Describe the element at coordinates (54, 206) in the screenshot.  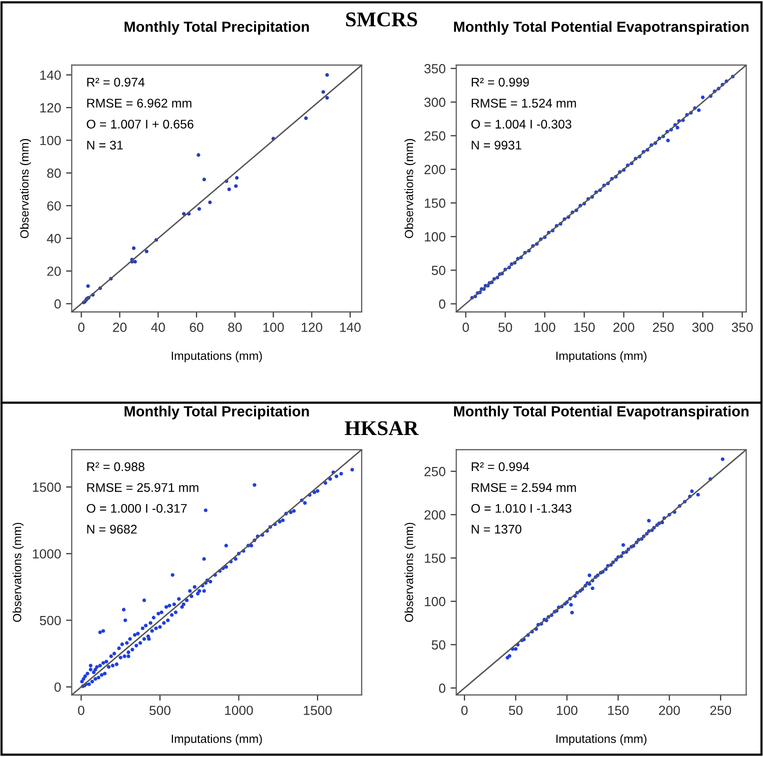
I see `y-tick-label: 60` at that location.